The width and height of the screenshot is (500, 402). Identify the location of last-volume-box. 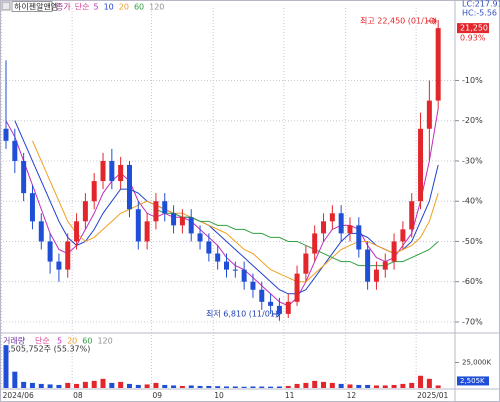
(473, 381).